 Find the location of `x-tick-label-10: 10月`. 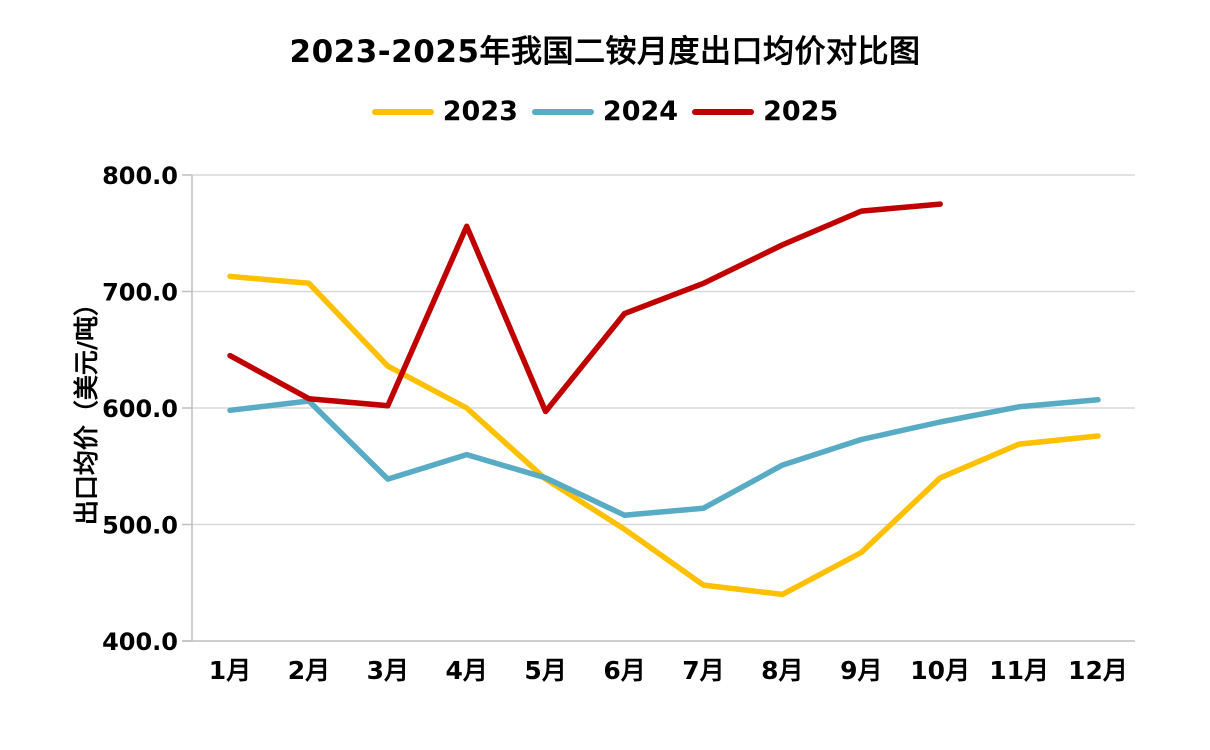

x-tick-label-10: 10月 is located at coordinates (940, 670).